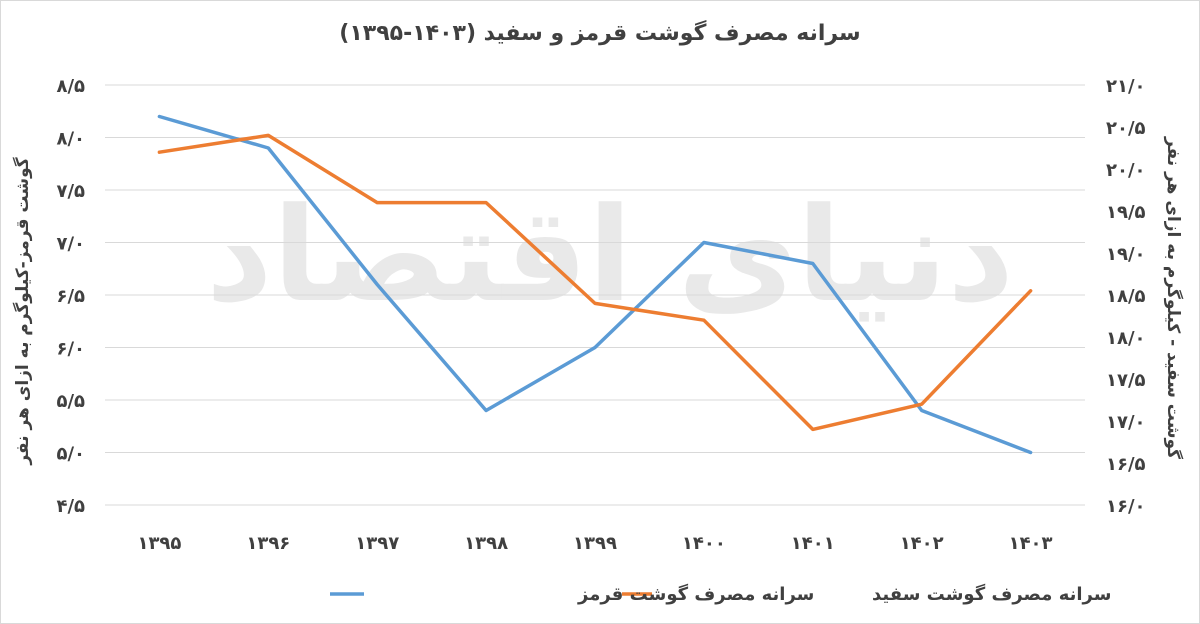 The image size is (1200, 624). I want to click on left-axis-title: گوشت قرمز-کیلوگرم به ازای هر نفر, so click(22, 311).